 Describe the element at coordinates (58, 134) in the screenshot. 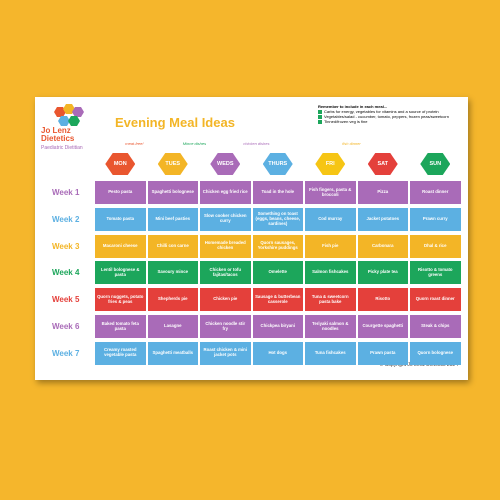

I see `logo-name: Jo Lenz Dietetics` at that location.